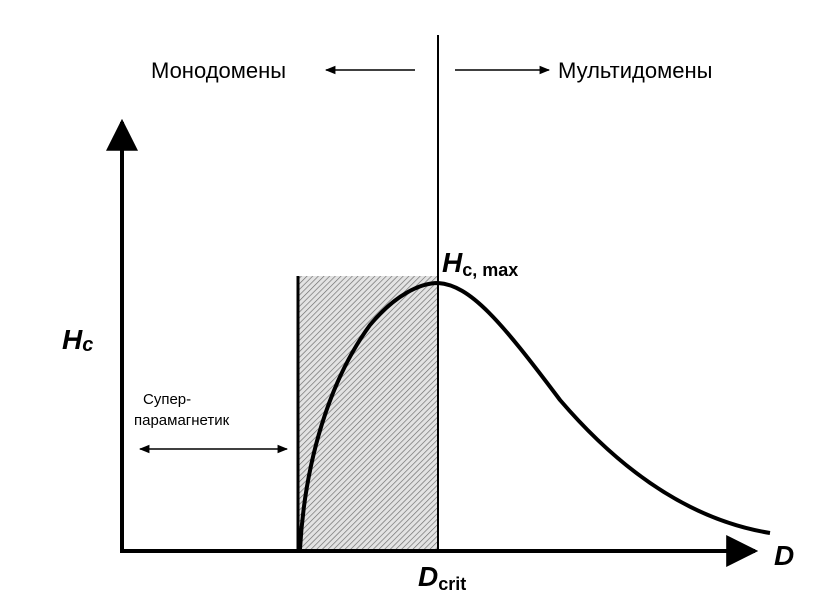  I want to click on superparamagnetic-label-line2: парамагнетик, so click(182, 420).